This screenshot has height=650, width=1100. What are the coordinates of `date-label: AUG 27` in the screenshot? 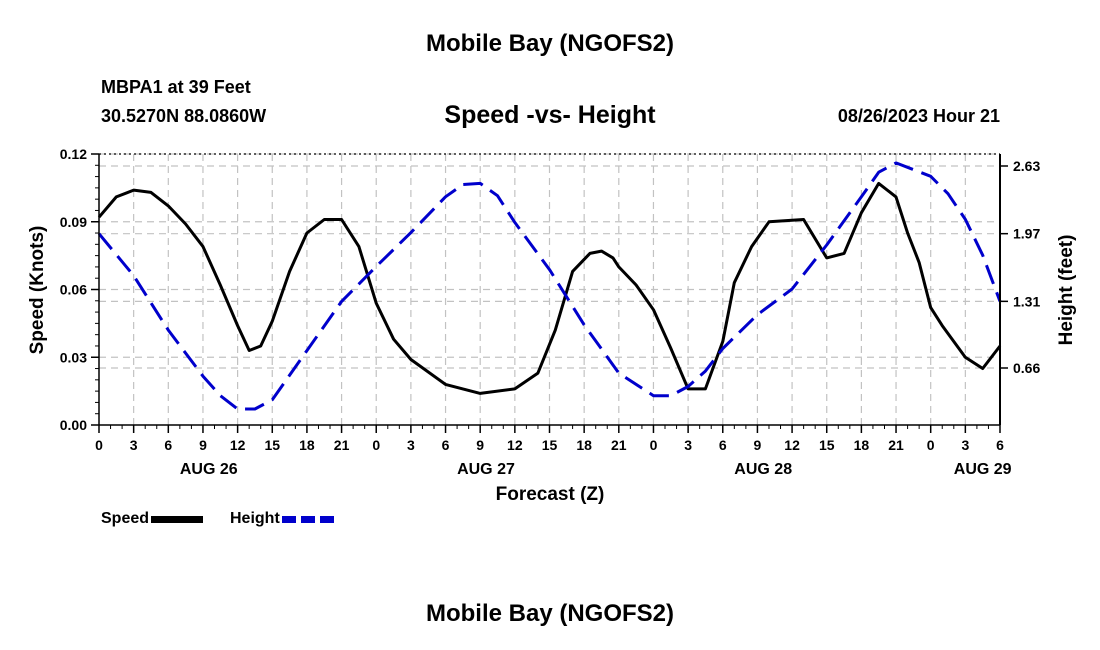 It's located at (486, 469).